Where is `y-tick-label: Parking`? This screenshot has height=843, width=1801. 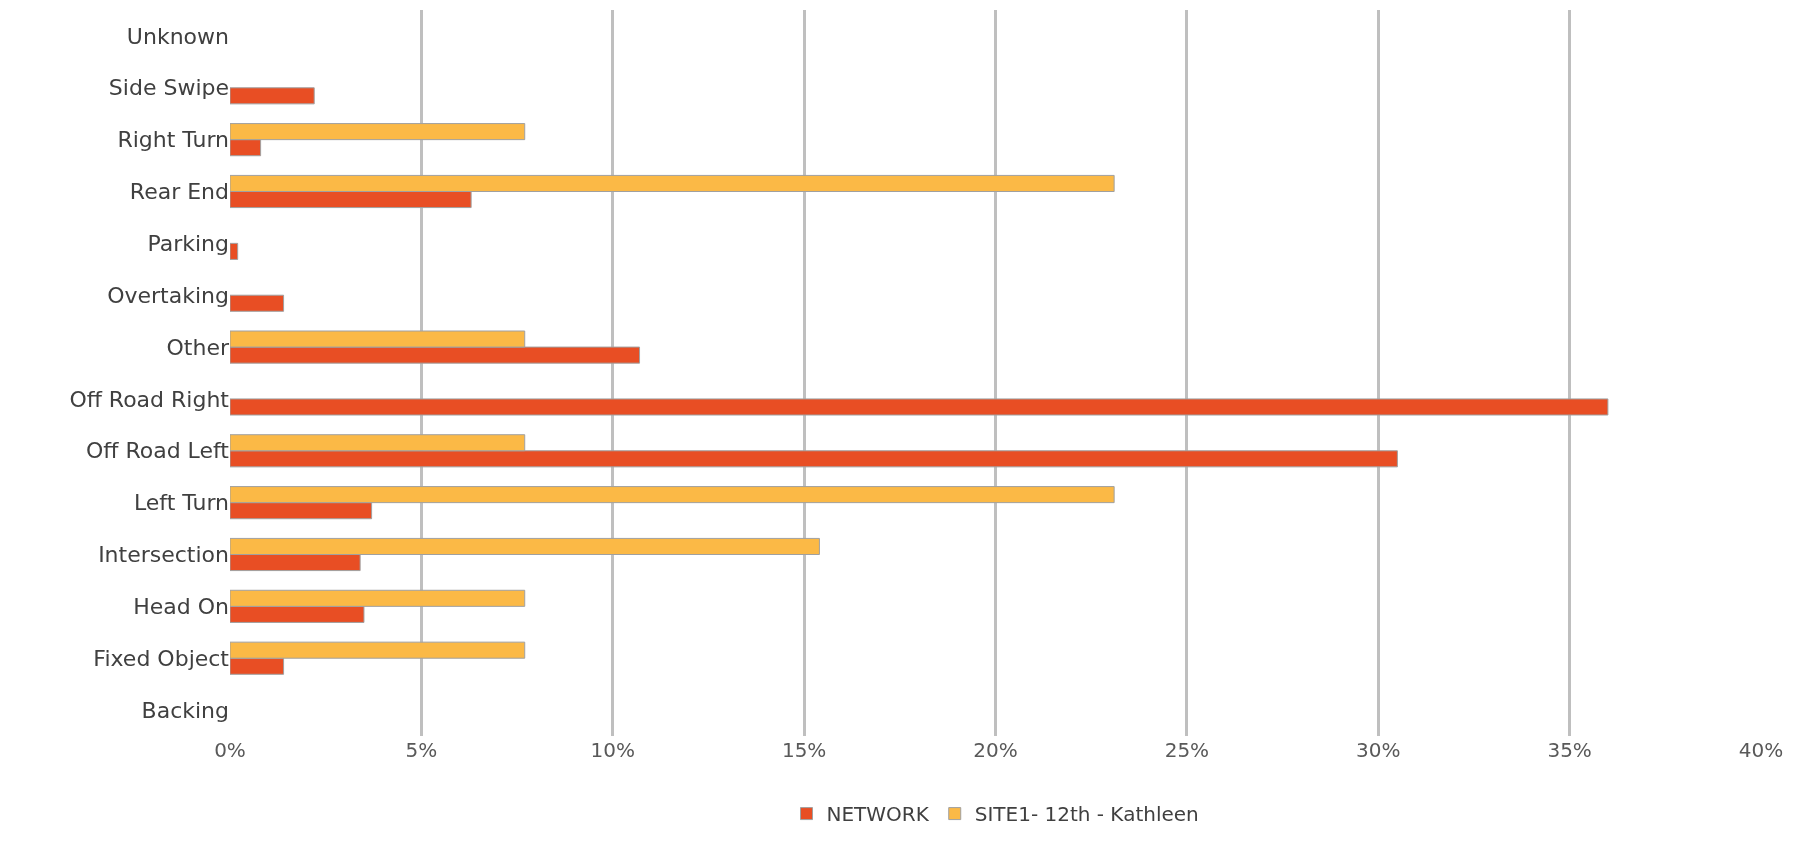
y-tick-label: Parking is located at coordinates (188, 244).